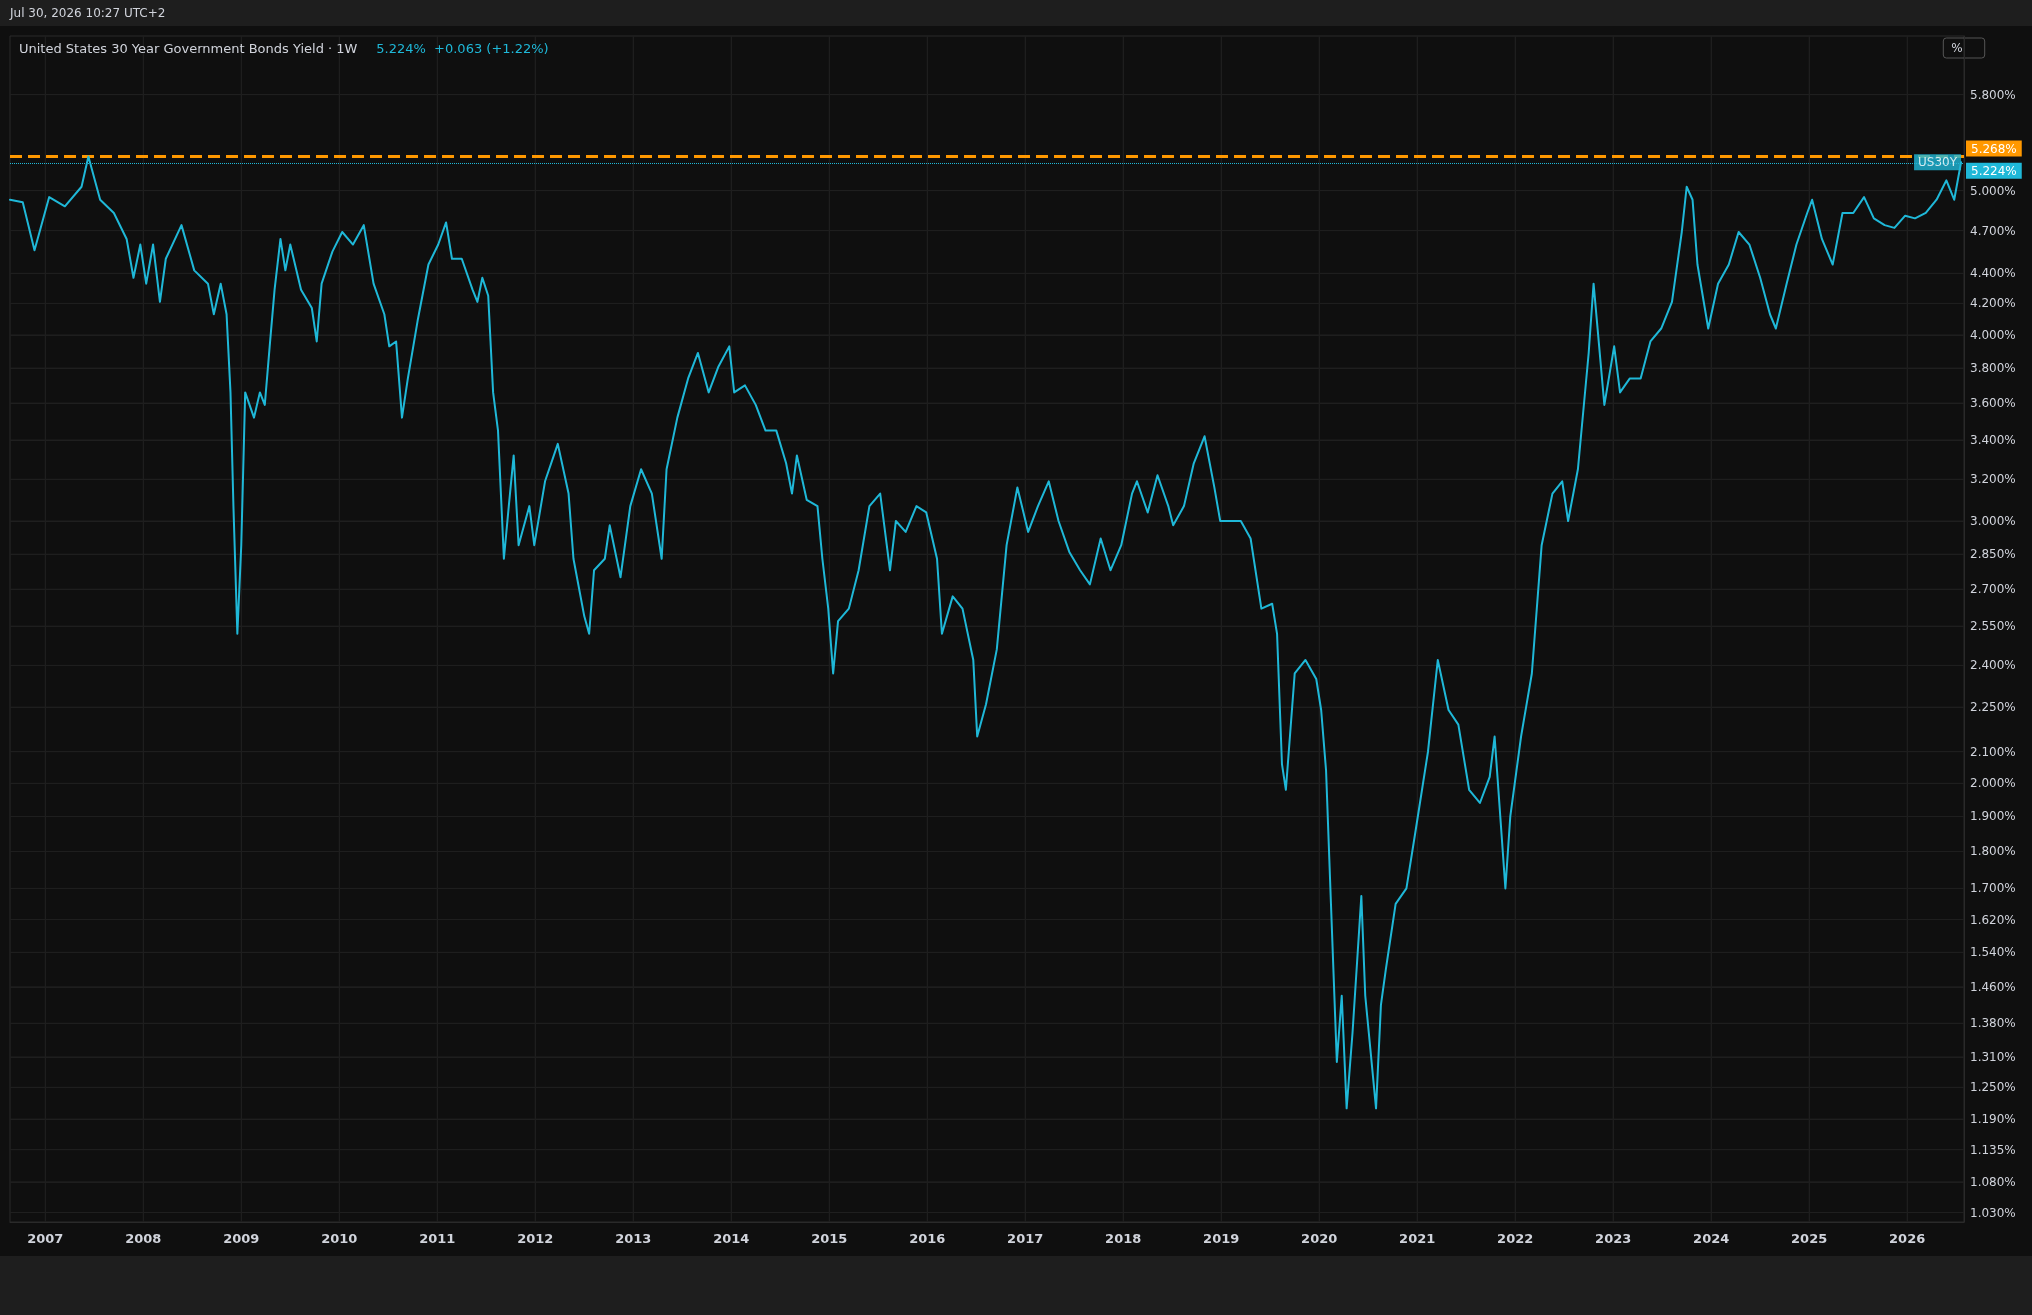 The image size is (2032, 1315). I want to click on y-tick-label: 2.000%, so click(1993, 783).